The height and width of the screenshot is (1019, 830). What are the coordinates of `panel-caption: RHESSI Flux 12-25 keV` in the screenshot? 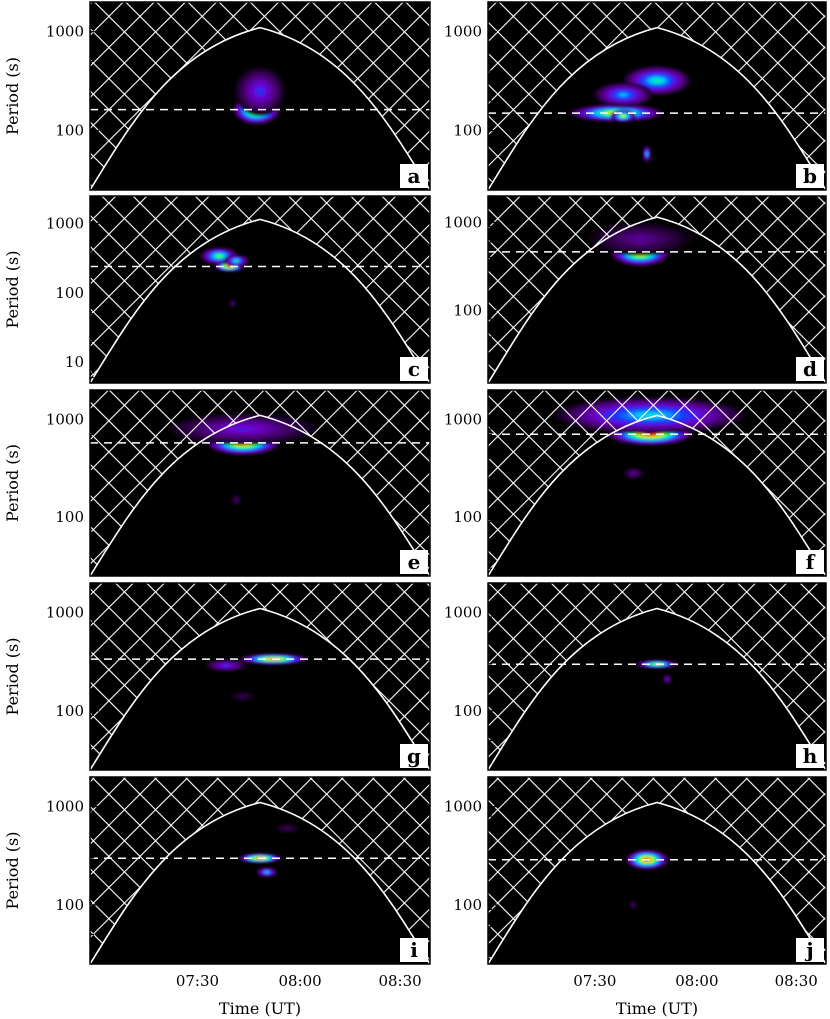 It's located at (199, 370).